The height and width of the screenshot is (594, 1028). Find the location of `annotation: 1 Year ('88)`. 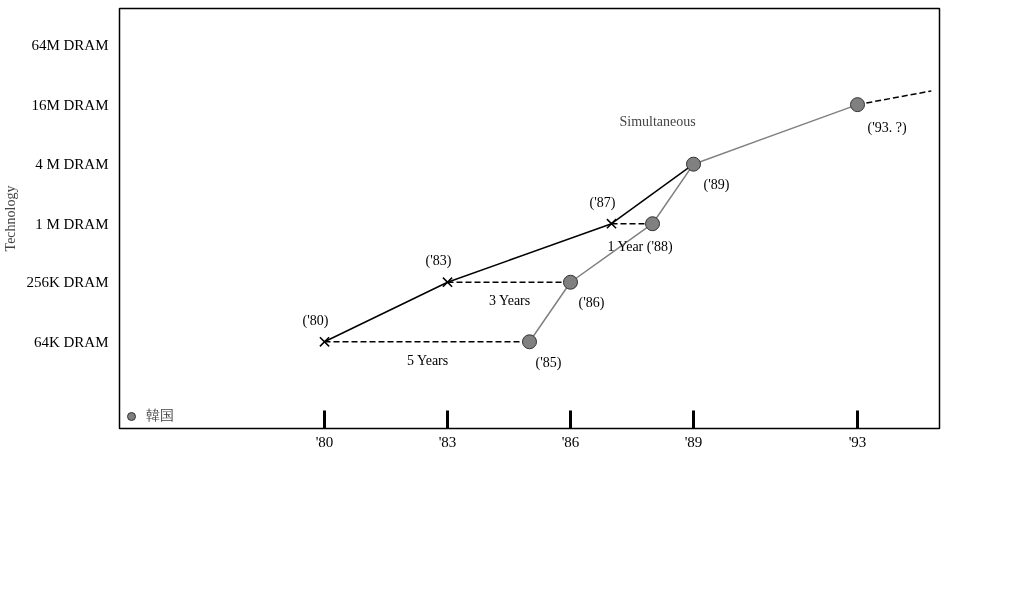

annotation: 1 Year ('88) is located at coordinates (640, 246).